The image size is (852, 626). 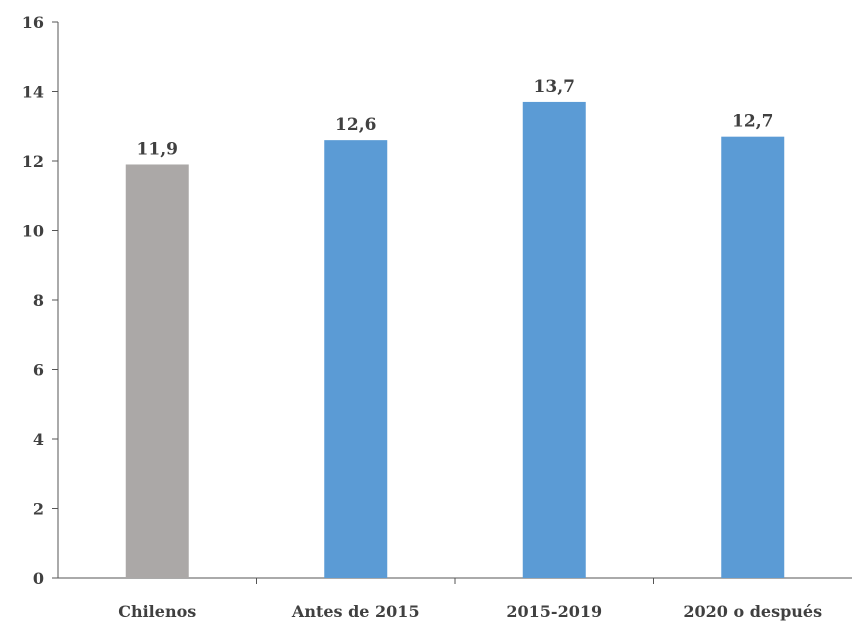 I want to click on x-tick-label: 2020 o después, so click(x=752, y=611).